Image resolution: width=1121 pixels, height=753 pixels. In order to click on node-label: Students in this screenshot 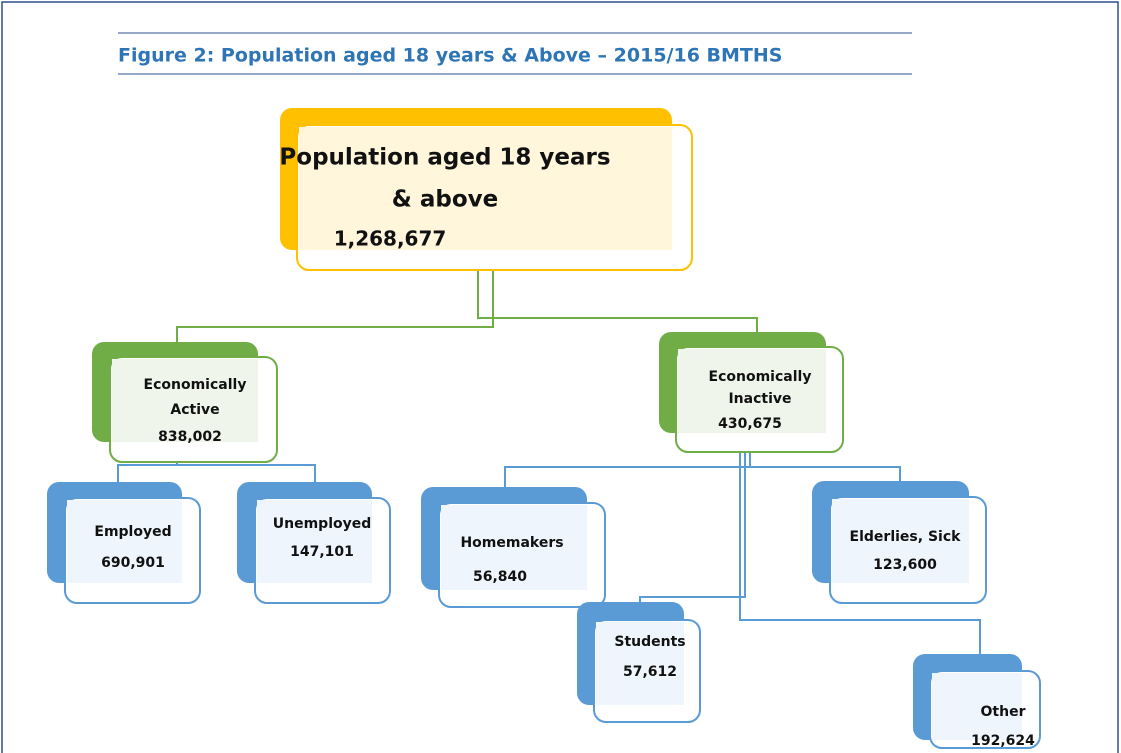, I will do `click(649, 642)`.